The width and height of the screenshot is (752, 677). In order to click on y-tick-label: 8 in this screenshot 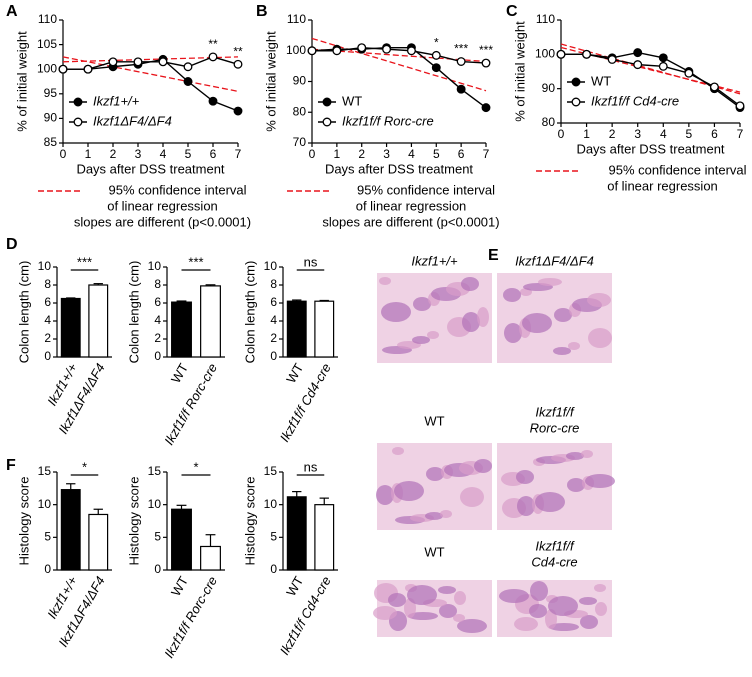, I will do `click(157, 284)`.